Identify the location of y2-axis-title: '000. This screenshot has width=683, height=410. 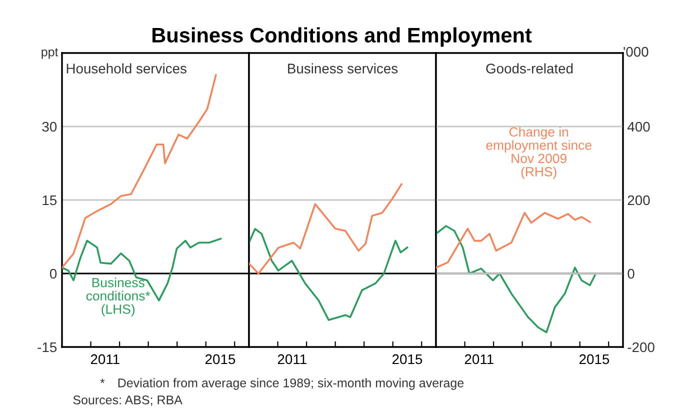
(636, 51).